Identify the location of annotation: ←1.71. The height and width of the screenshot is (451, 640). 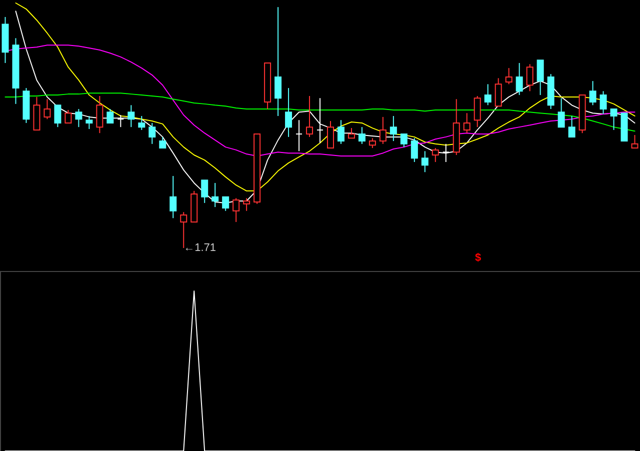
(200, 248).